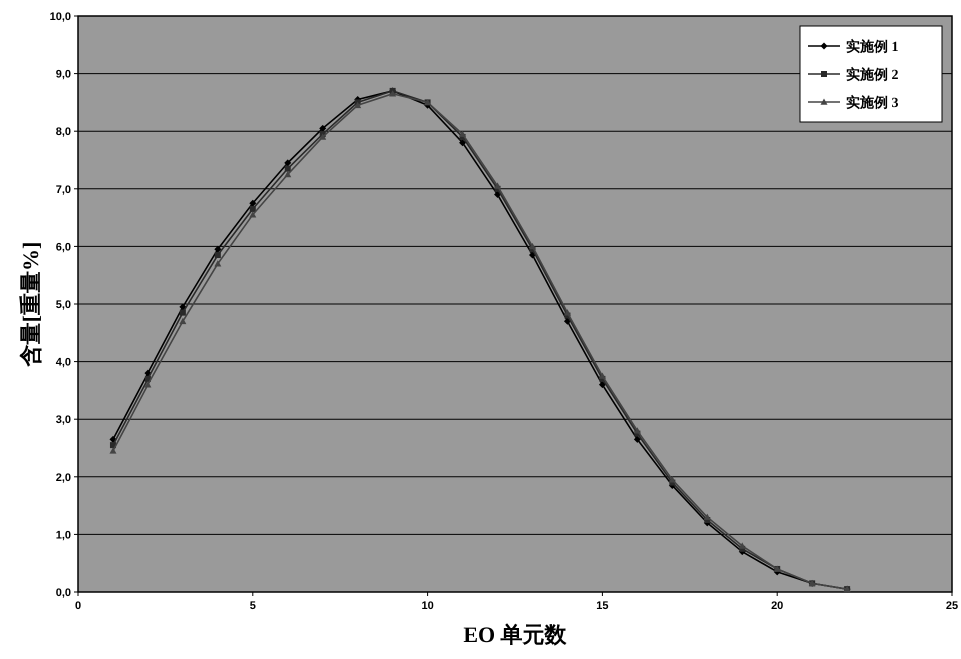 The width and height of the screenshot is (961, 659). I want to click on y-tick-label: 10,0, so click(60, 17).